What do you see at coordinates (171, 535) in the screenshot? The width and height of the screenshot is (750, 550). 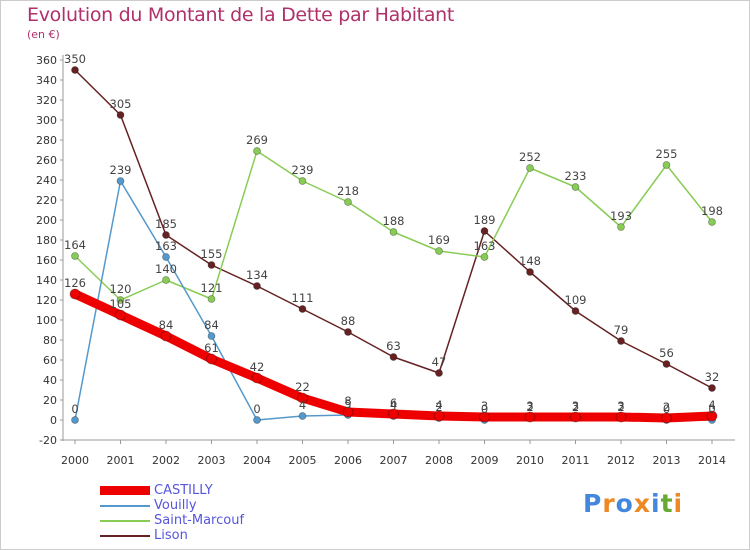 I see `legend-label: Lison` at bounding box center [171, 535].